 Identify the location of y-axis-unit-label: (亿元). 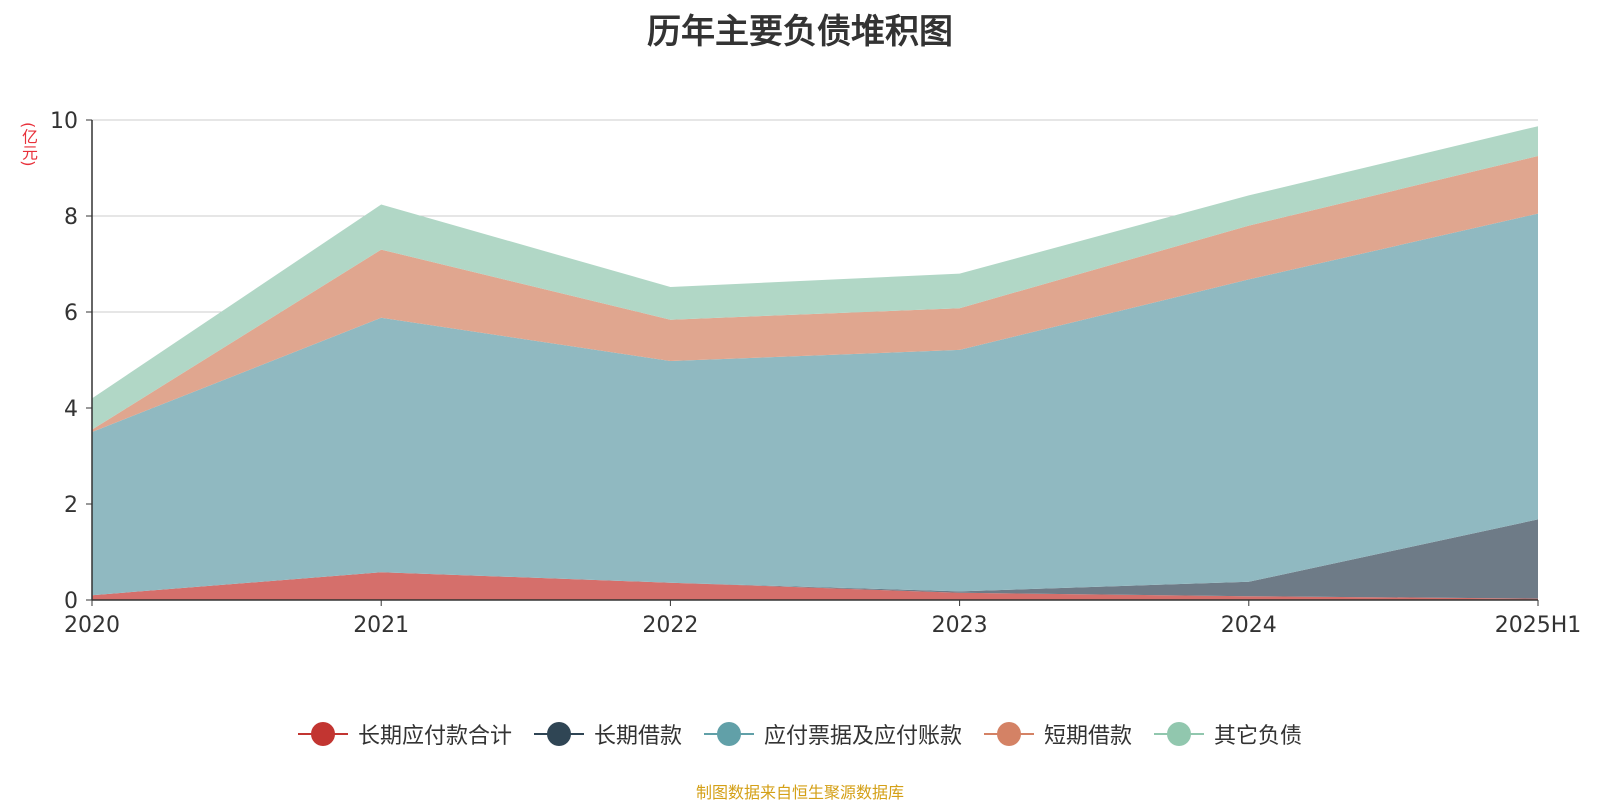
(28, 144).